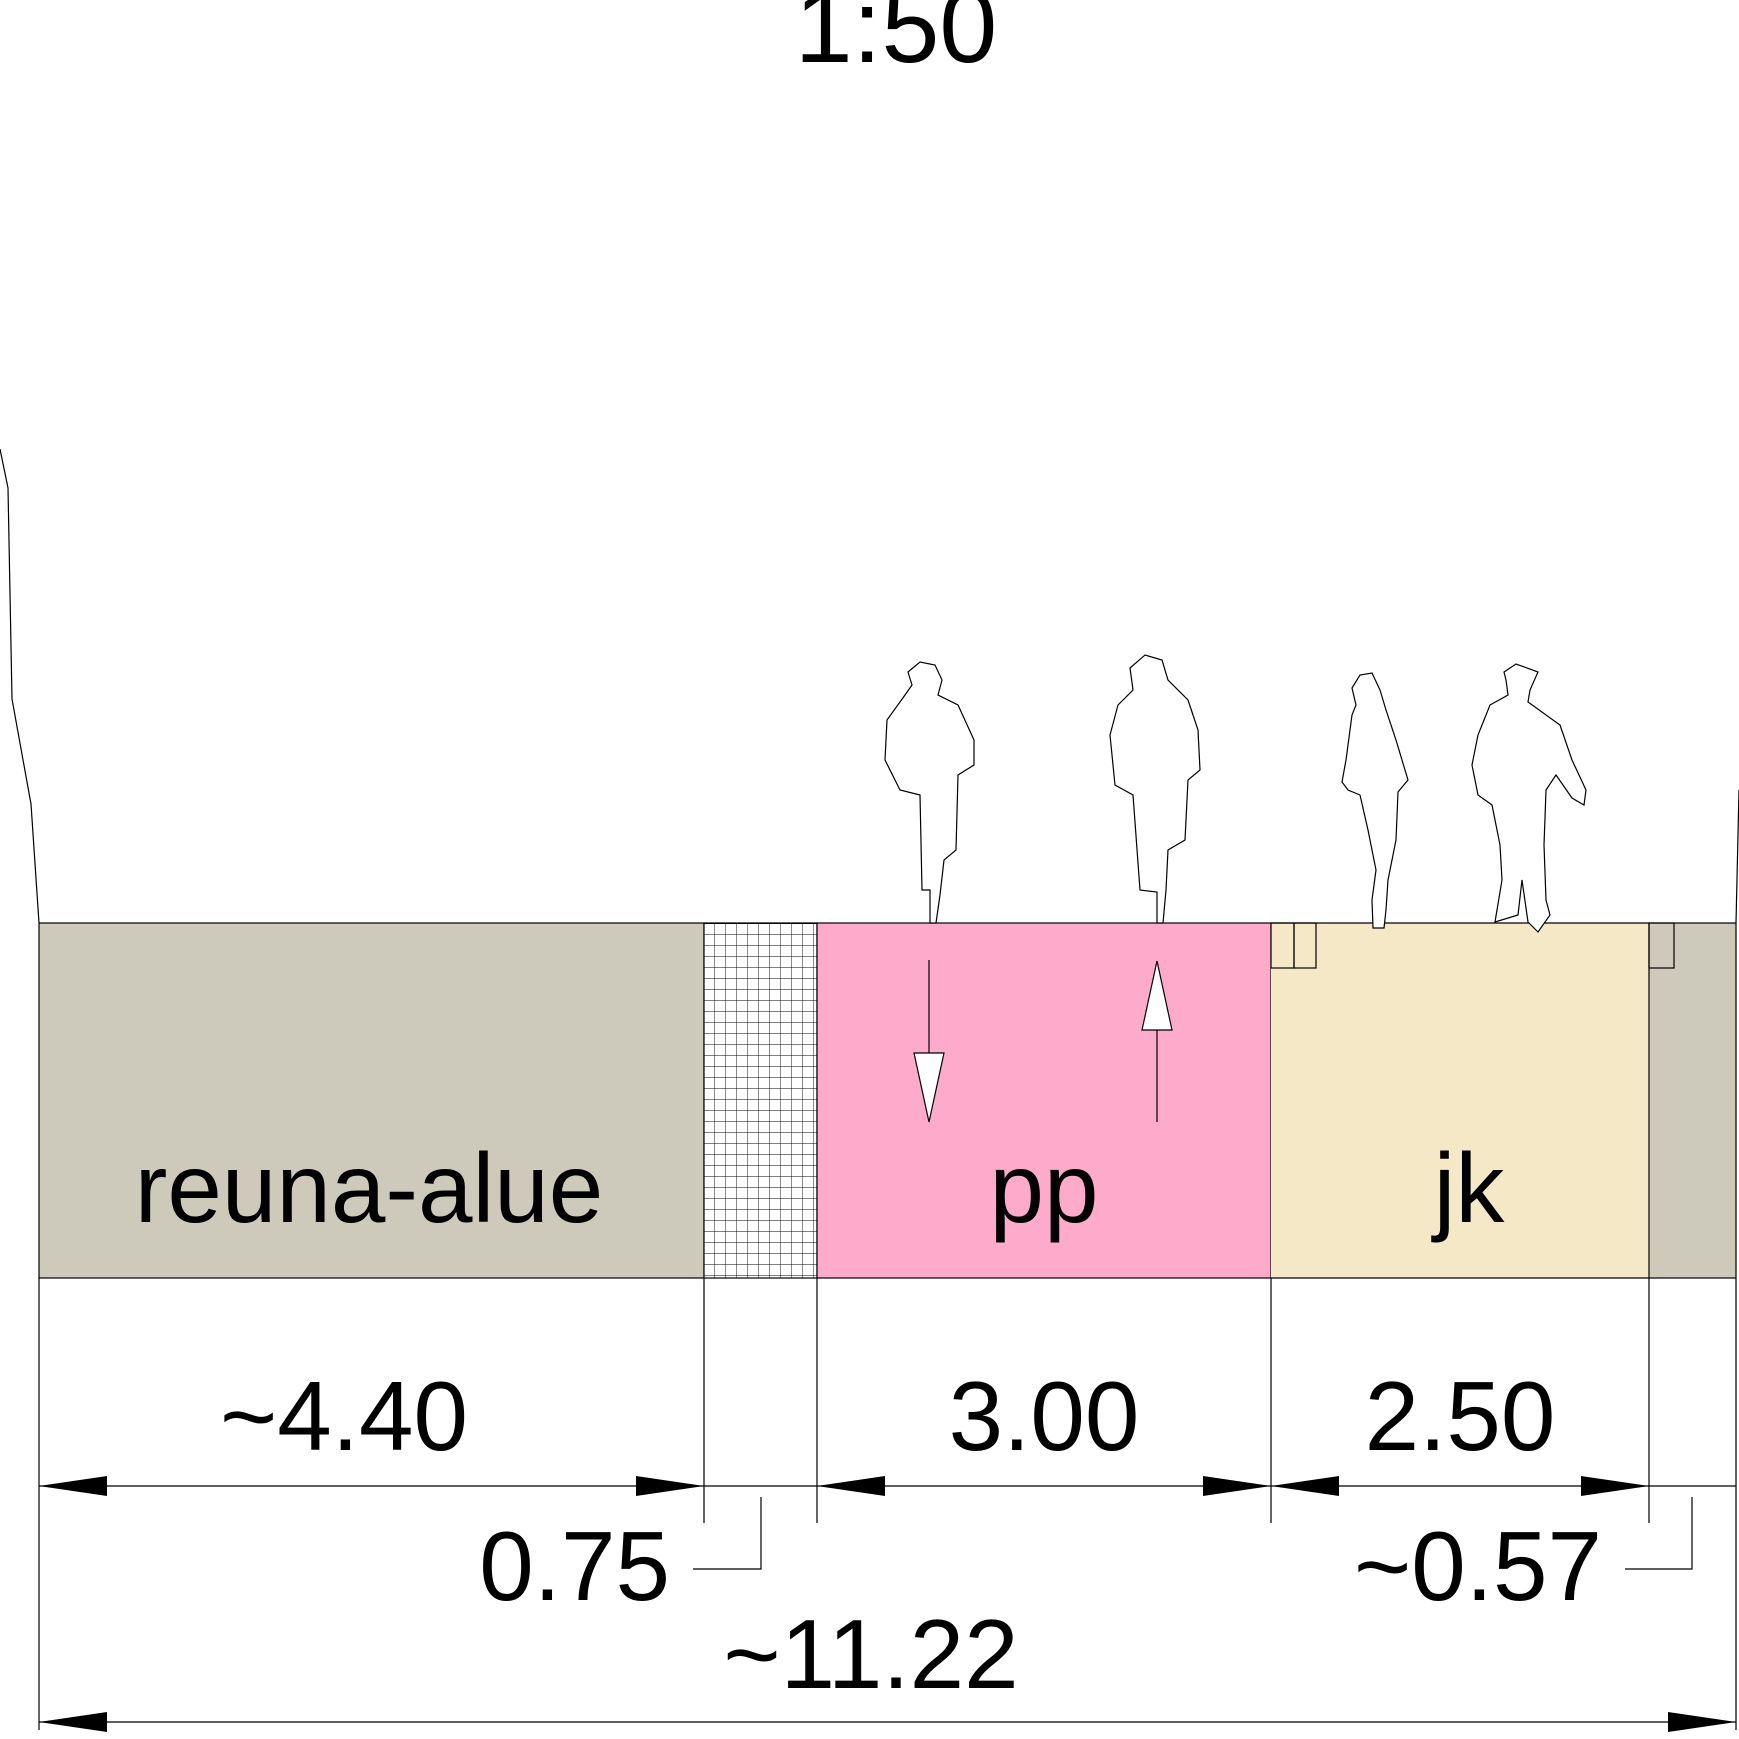 This screenshot has width=1739, height=1739. Describe the element at coordinates (1235, 793) in the screenshot. I see `people` at that location.